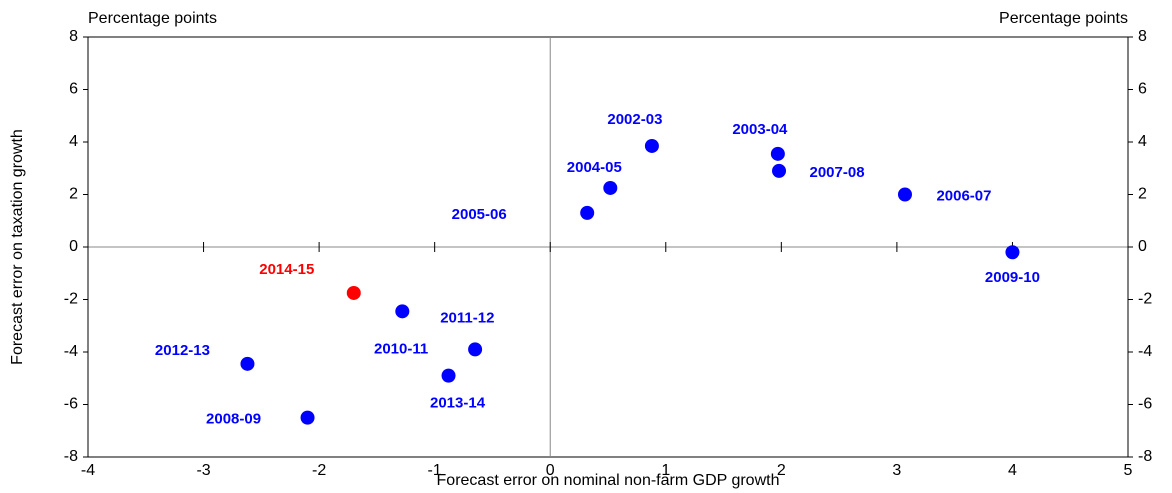  Describe the element at coordinates (1145, 351) in the screenshot. I see `y2-tick-label: -4` at that location.